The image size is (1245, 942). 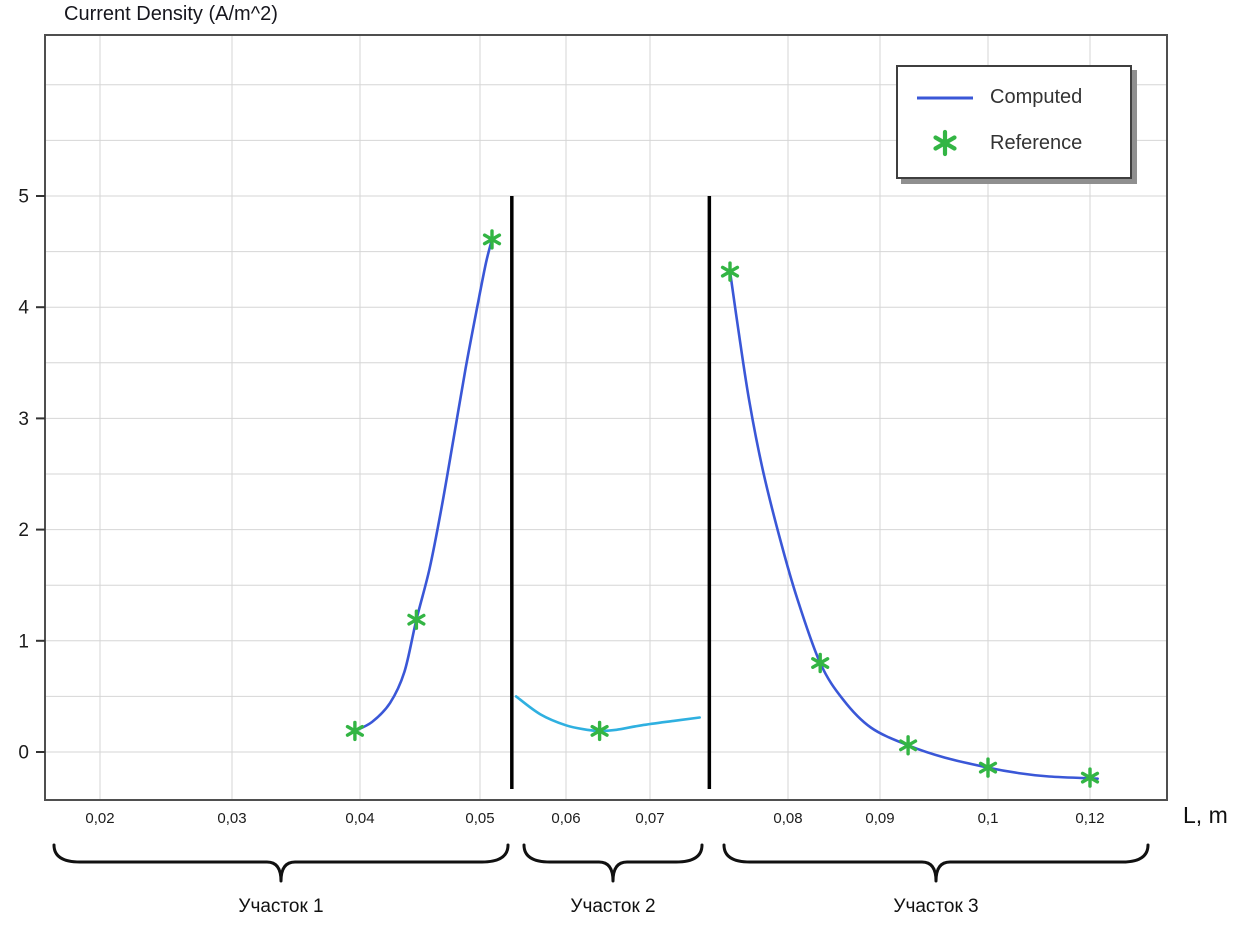 What do you see at coordinates (23, 419) in the screenshot?
I see `y-tick-label: 3` at bounding box center [23, 419].